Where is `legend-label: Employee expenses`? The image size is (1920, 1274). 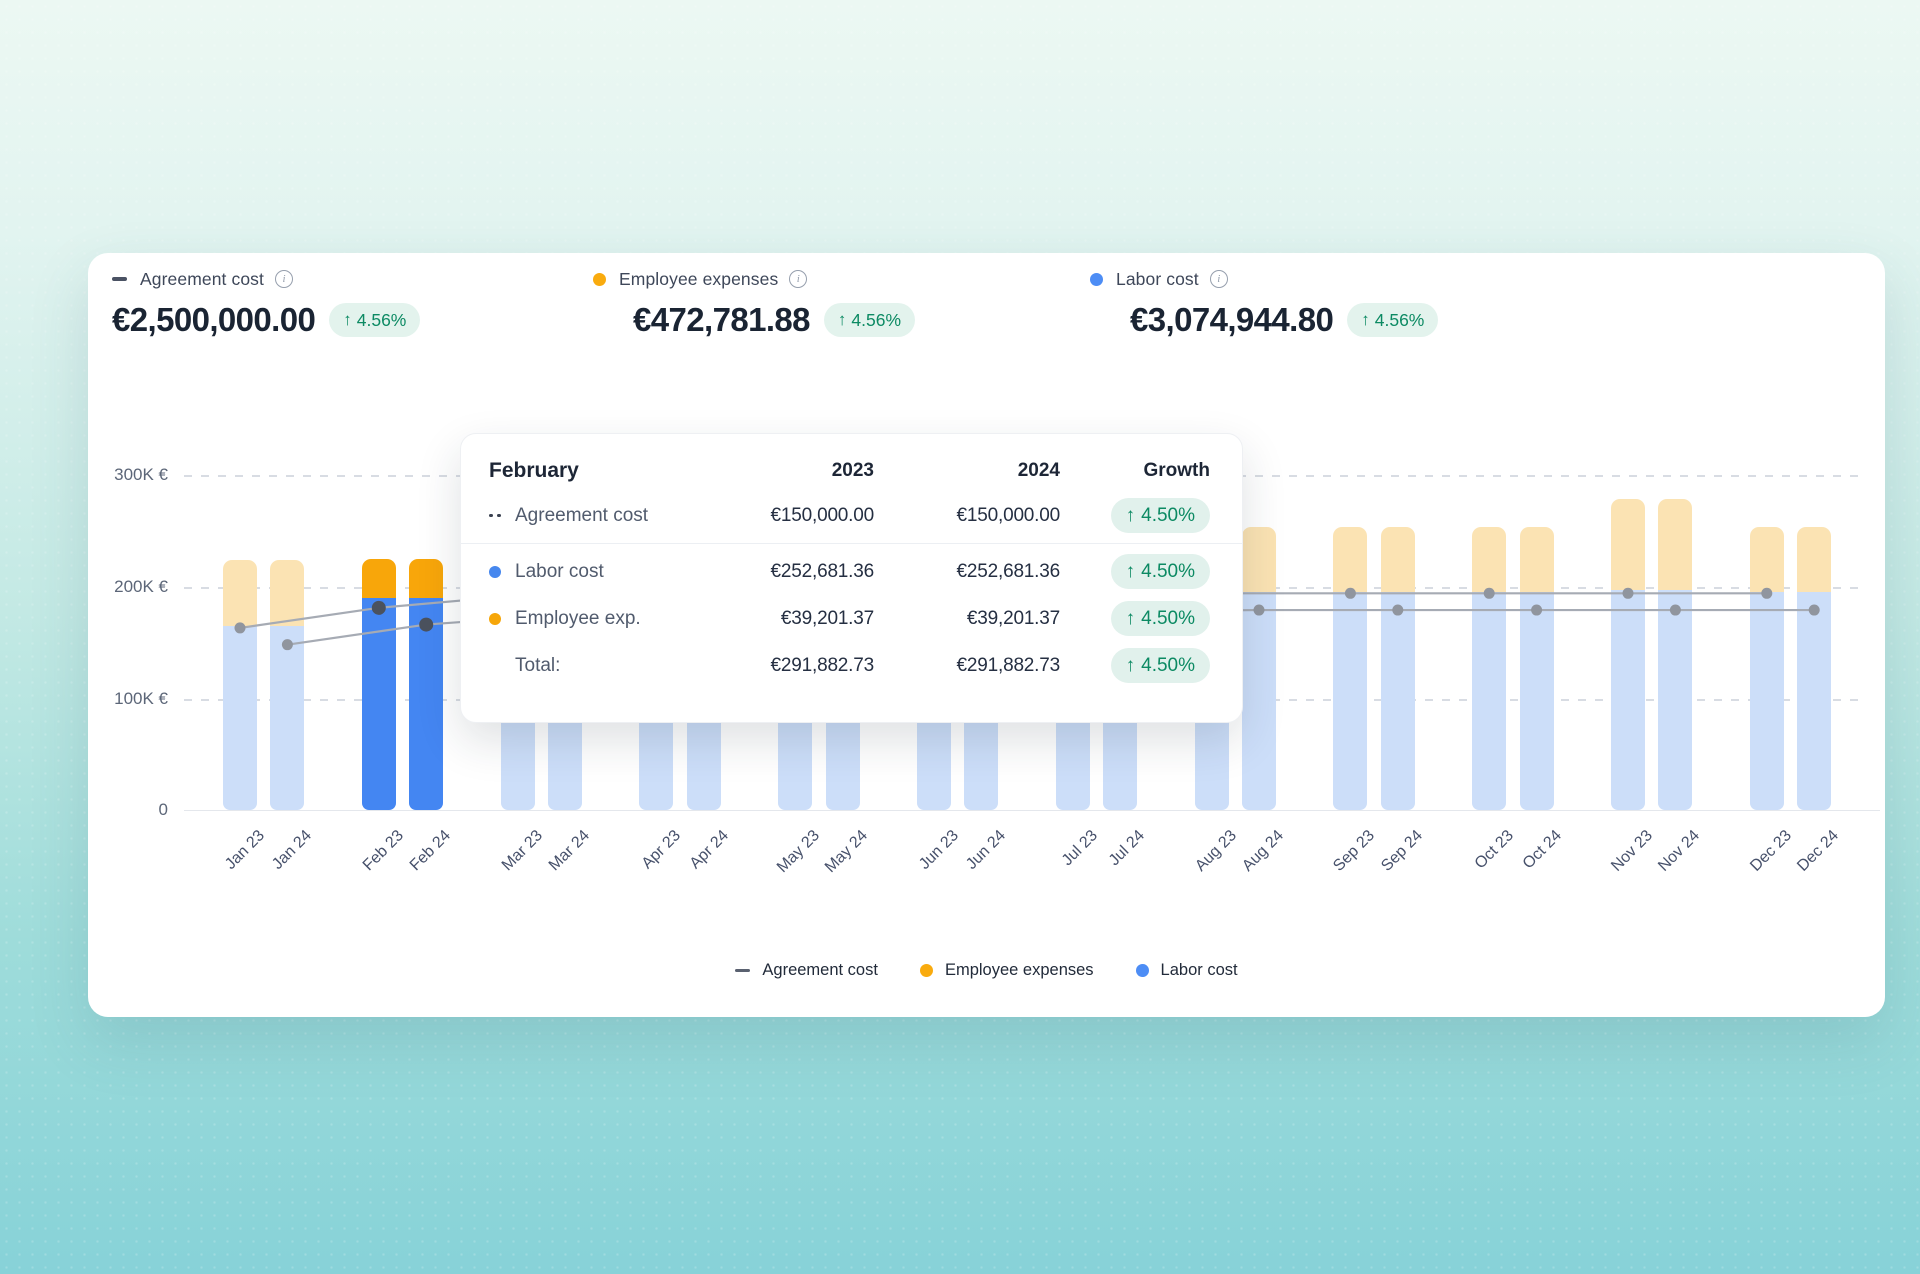 legend-label: Employee expenses is located at coordinates (1019, 970).